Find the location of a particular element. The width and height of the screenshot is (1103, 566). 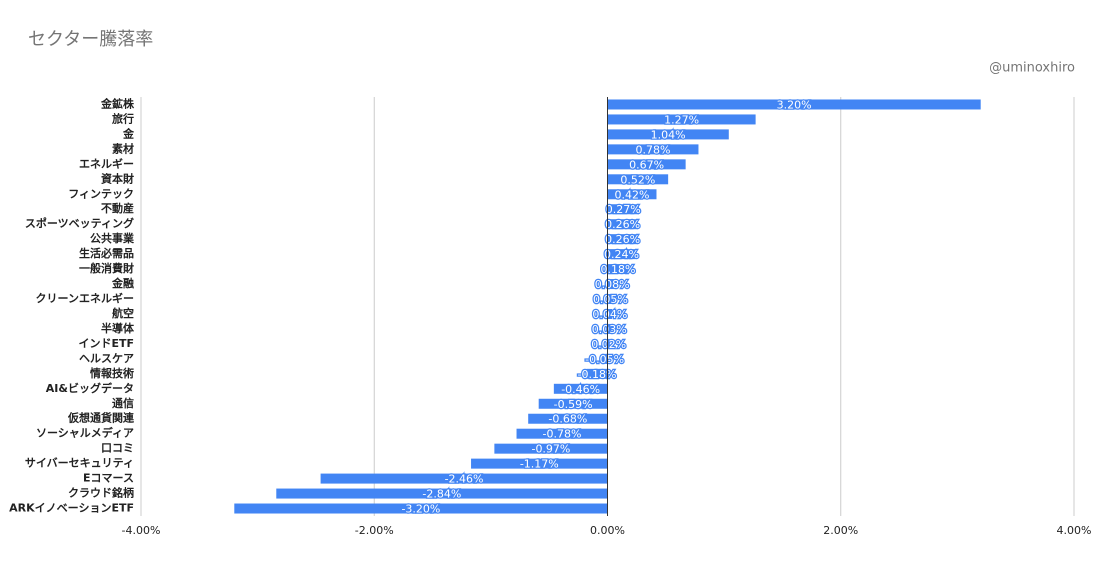

category-label: エネルギー is located at coordinates (106, 163).